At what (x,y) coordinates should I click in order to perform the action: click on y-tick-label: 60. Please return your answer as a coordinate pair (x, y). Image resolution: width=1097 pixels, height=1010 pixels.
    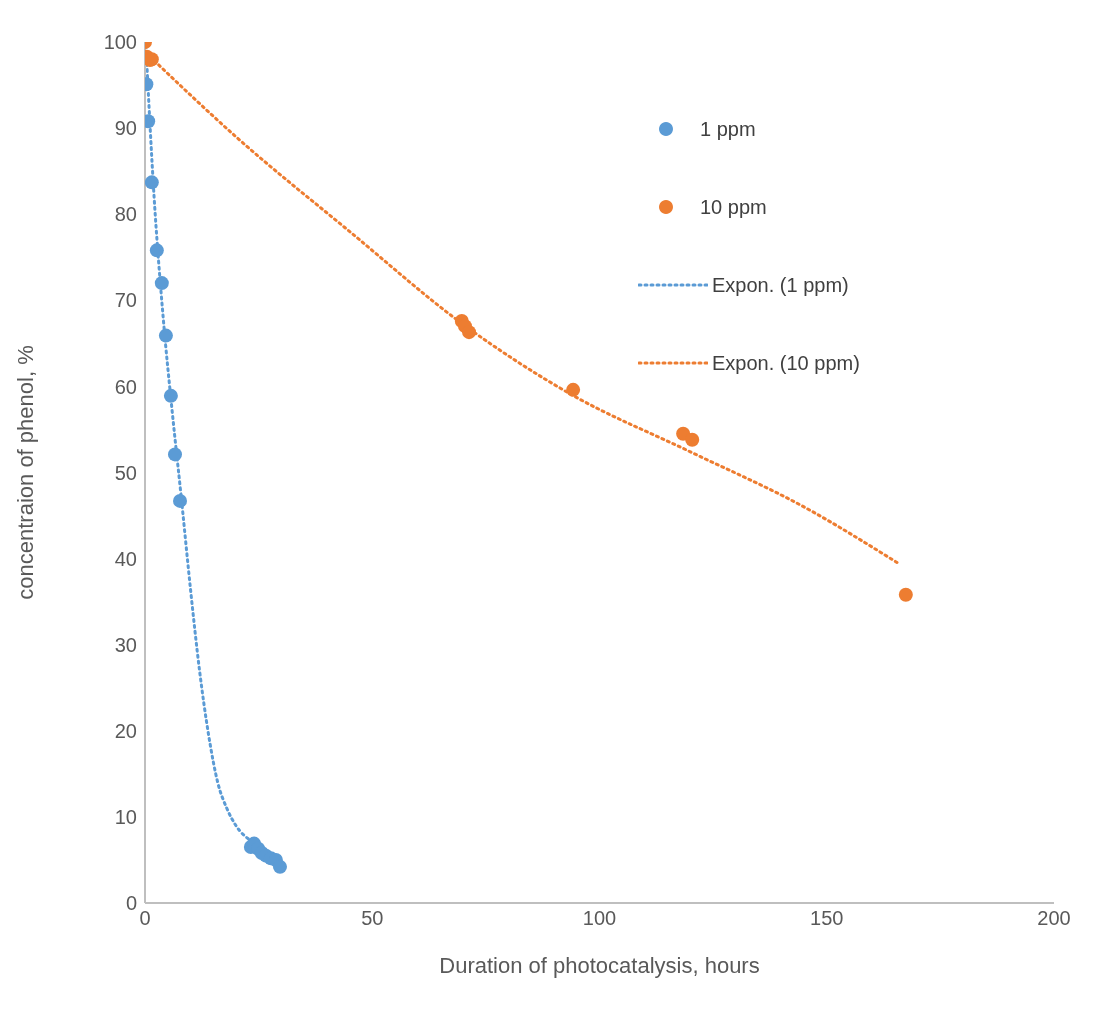
    Looking at the image, I should click on (125, 386).